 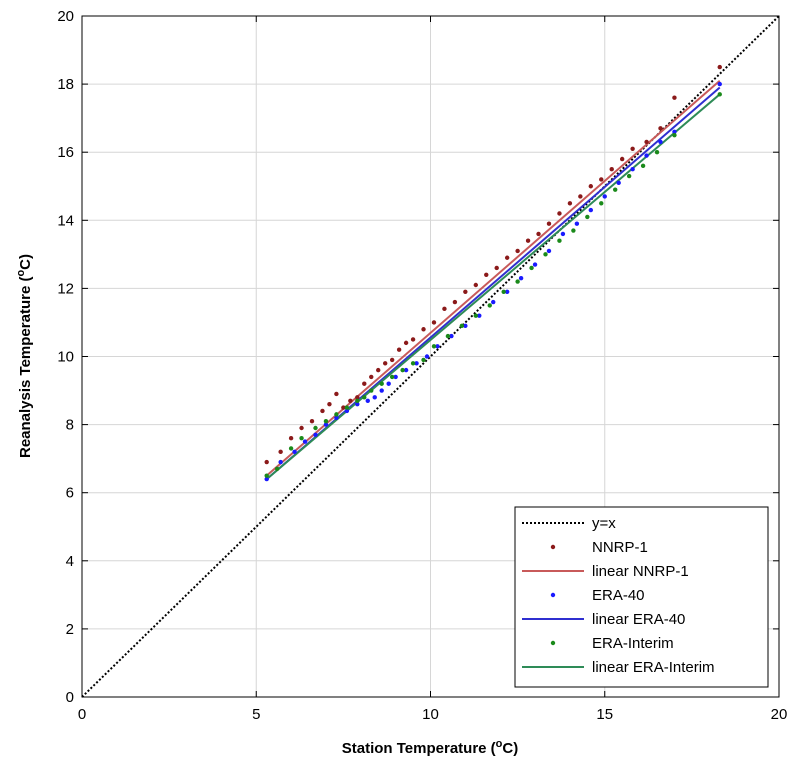 What do you see at coordinates (70, 629) in the screenshot?
I see `y-tick-label: 2` at bounding box center [70, 629].